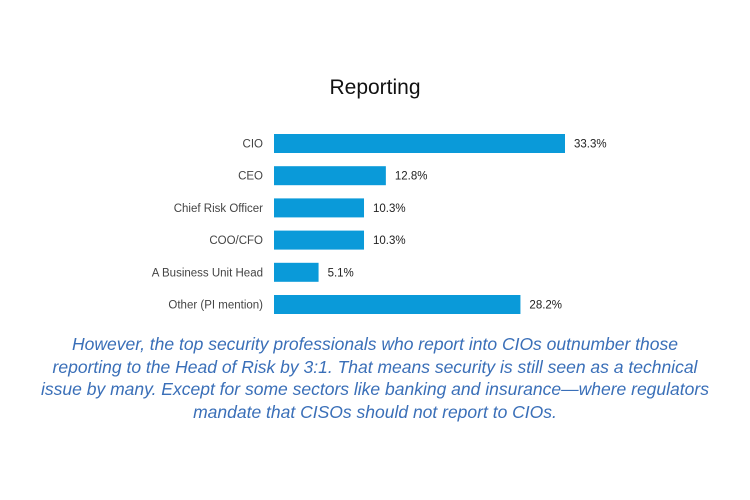 This screenshot has height=500, width=750. I want to click on category-label: COO/CFO, so click(236, 241).